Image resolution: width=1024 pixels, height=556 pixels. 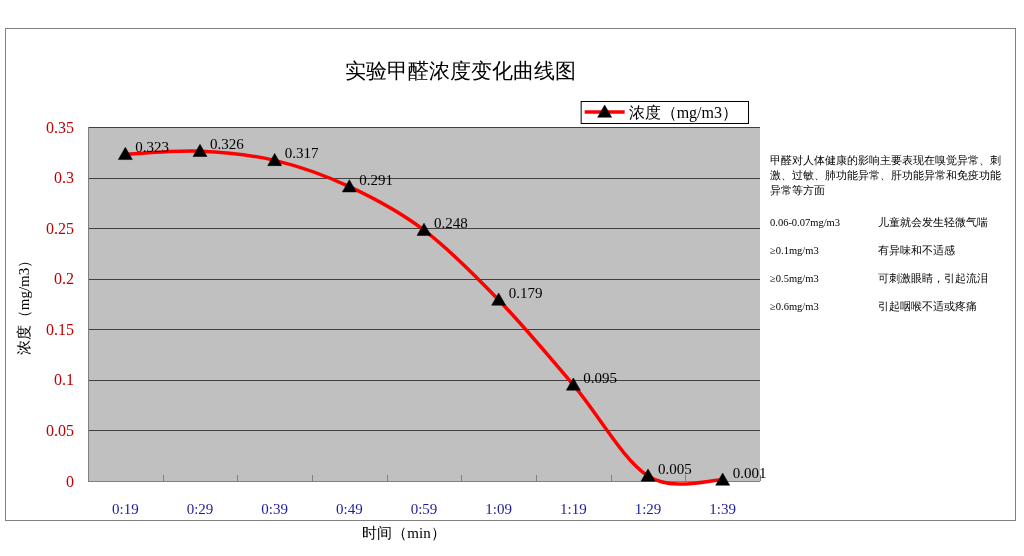 What do you see at coordinates (227, 144) in the screenshot?
I see `data-label: 0.326` at bounding box center [227, 144].